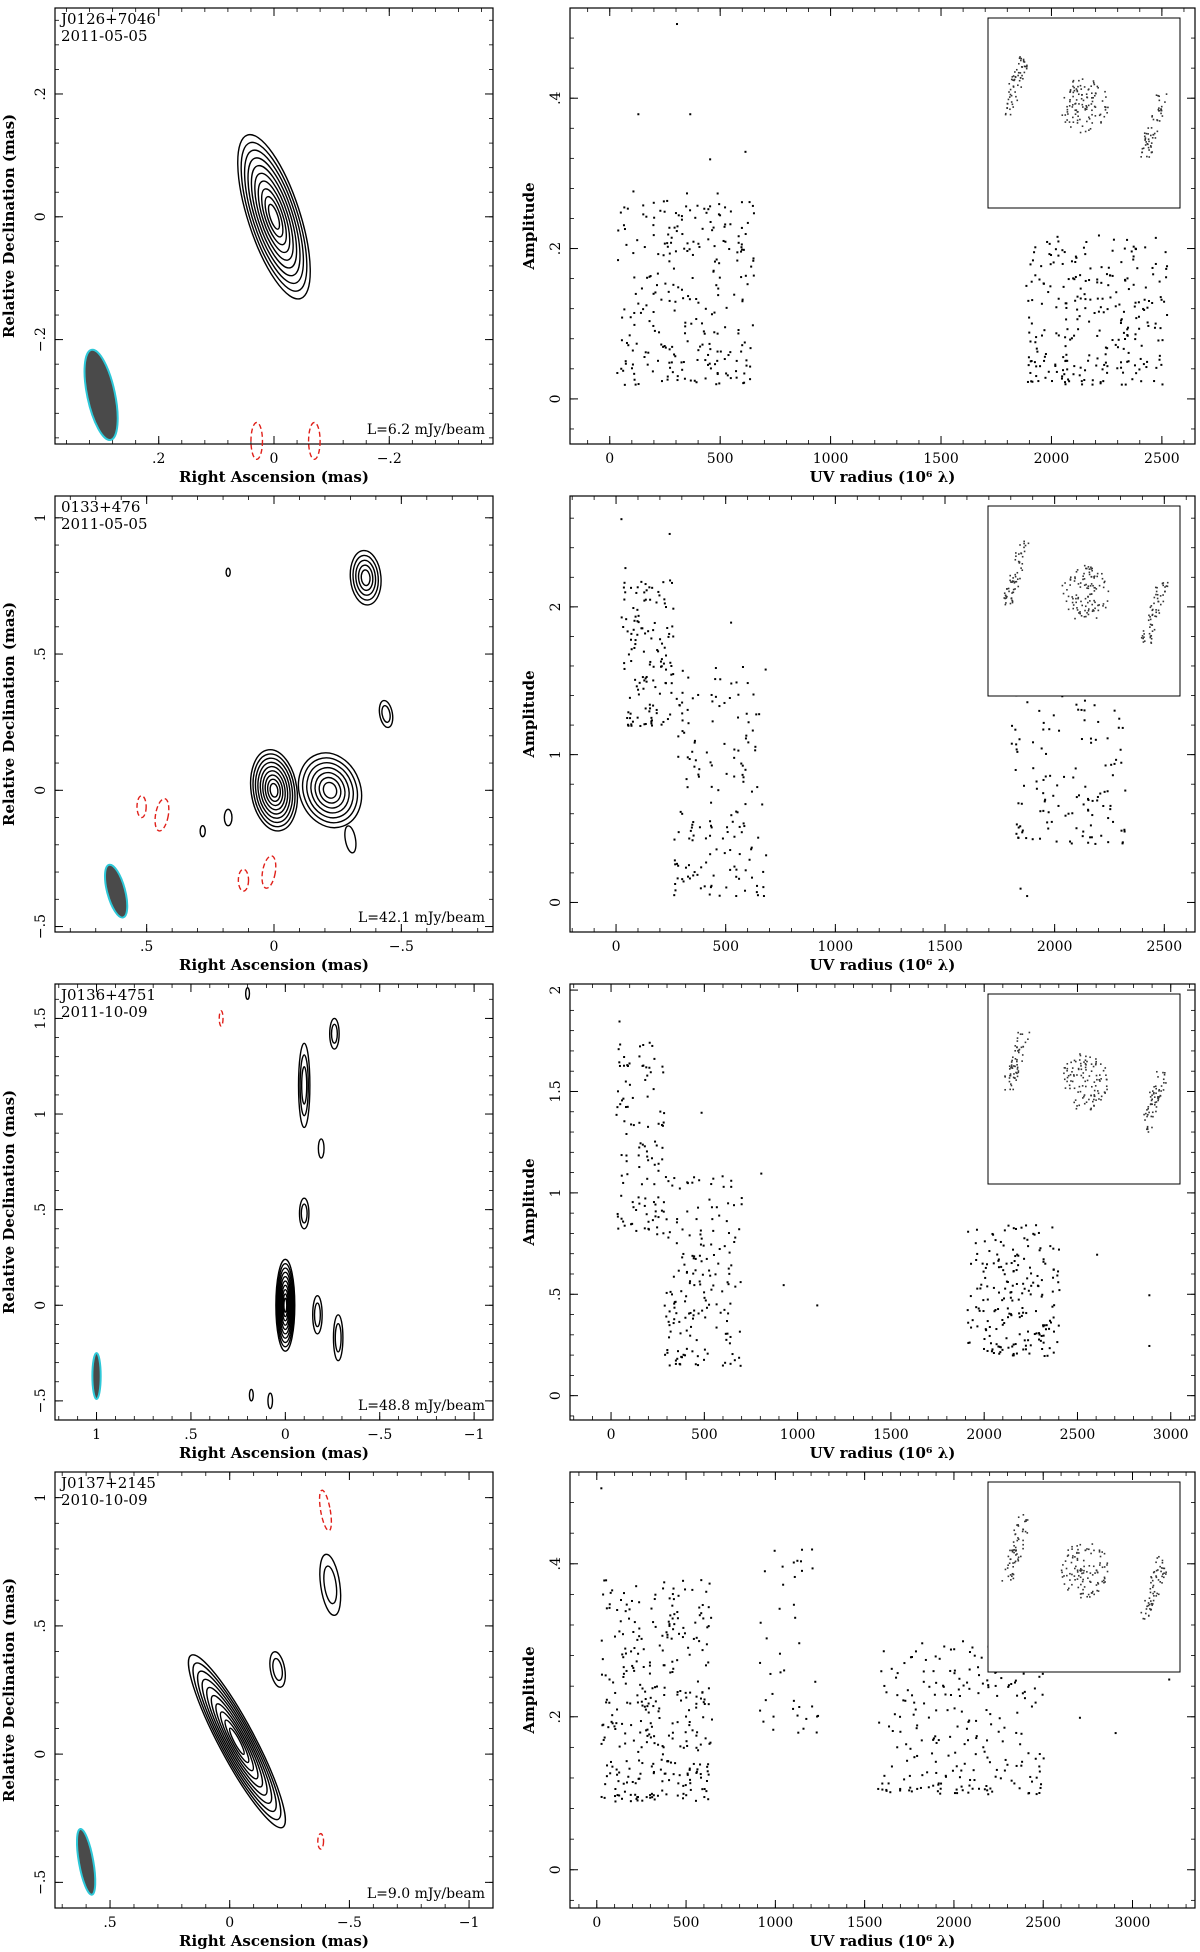  What do you see at coordinates (96, 1435) in the screenshot?
I see `x-tick-label: 1` at bounding box center [96, 1435].